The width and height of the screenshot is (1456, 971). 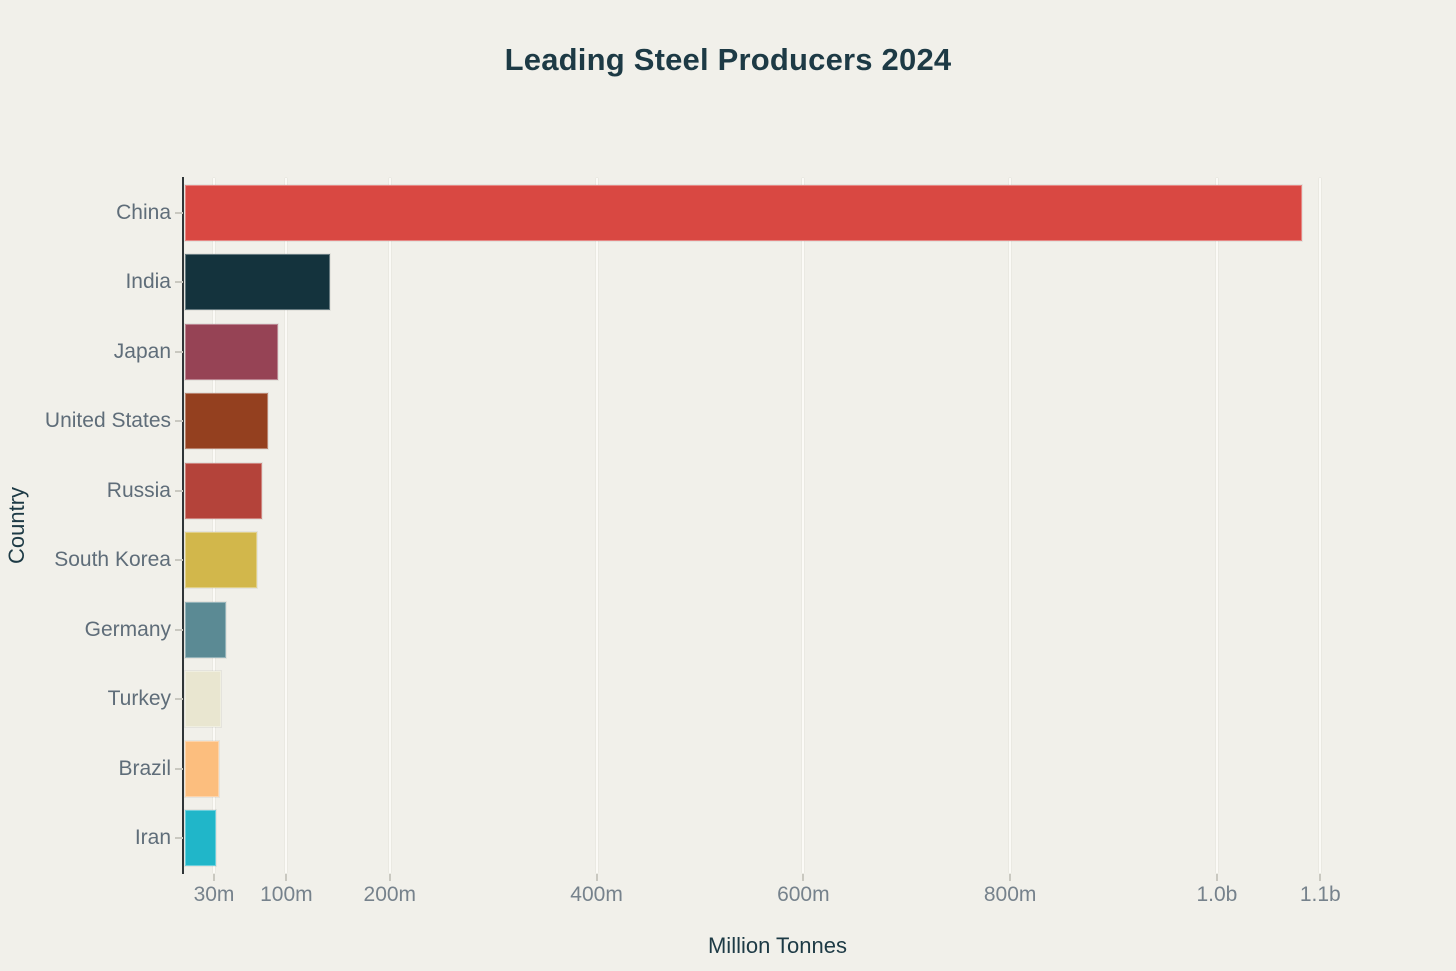 I want to click on y-tick-india, so click(x=179, y=282).